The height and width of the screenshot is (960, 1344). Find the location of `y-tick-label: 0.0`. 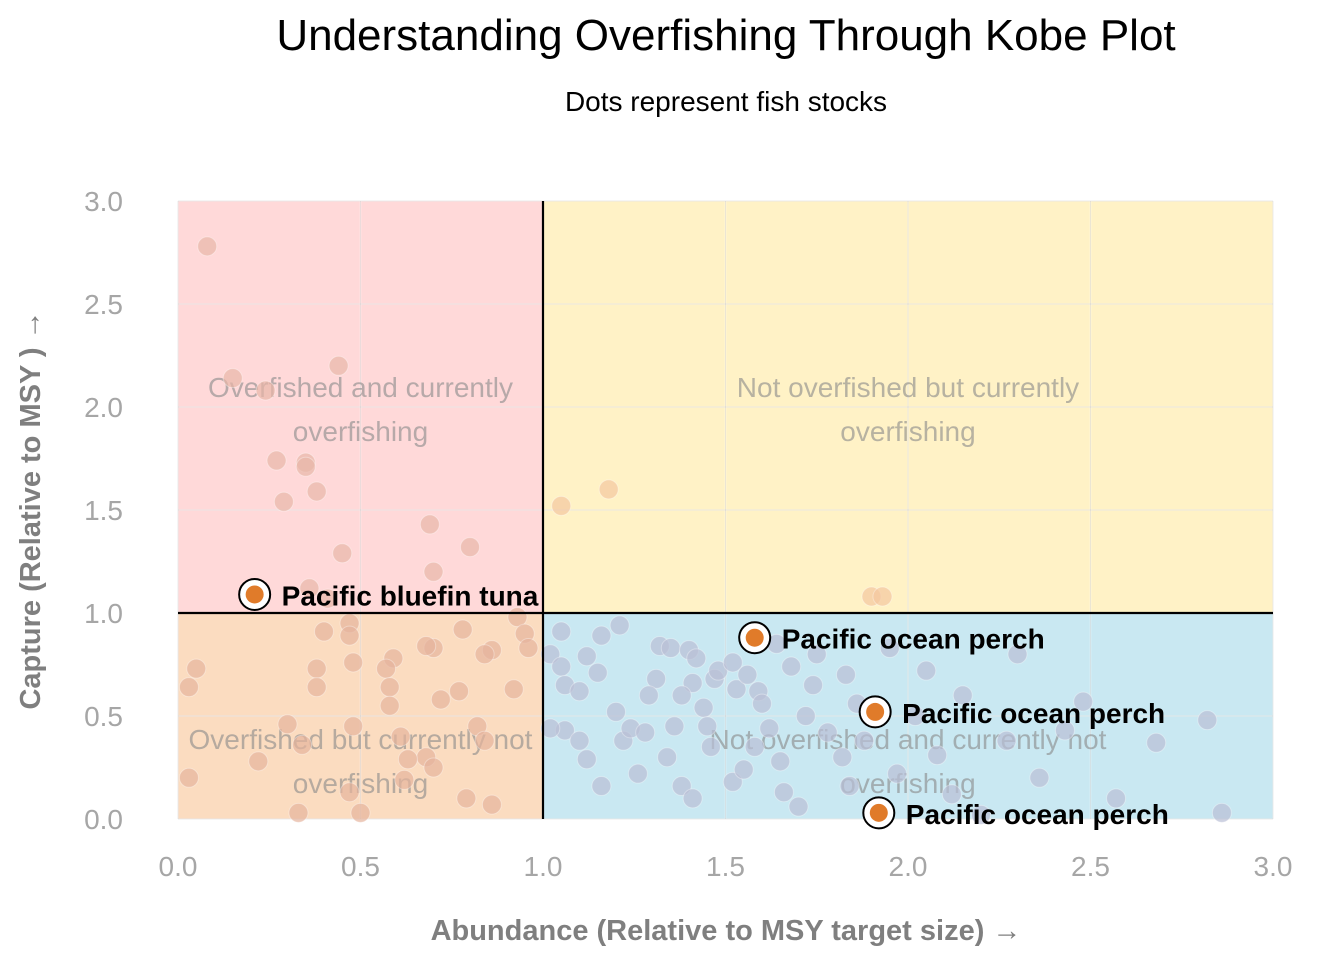

y-tick-label: 0.0 is located at coordinates (103, 819).